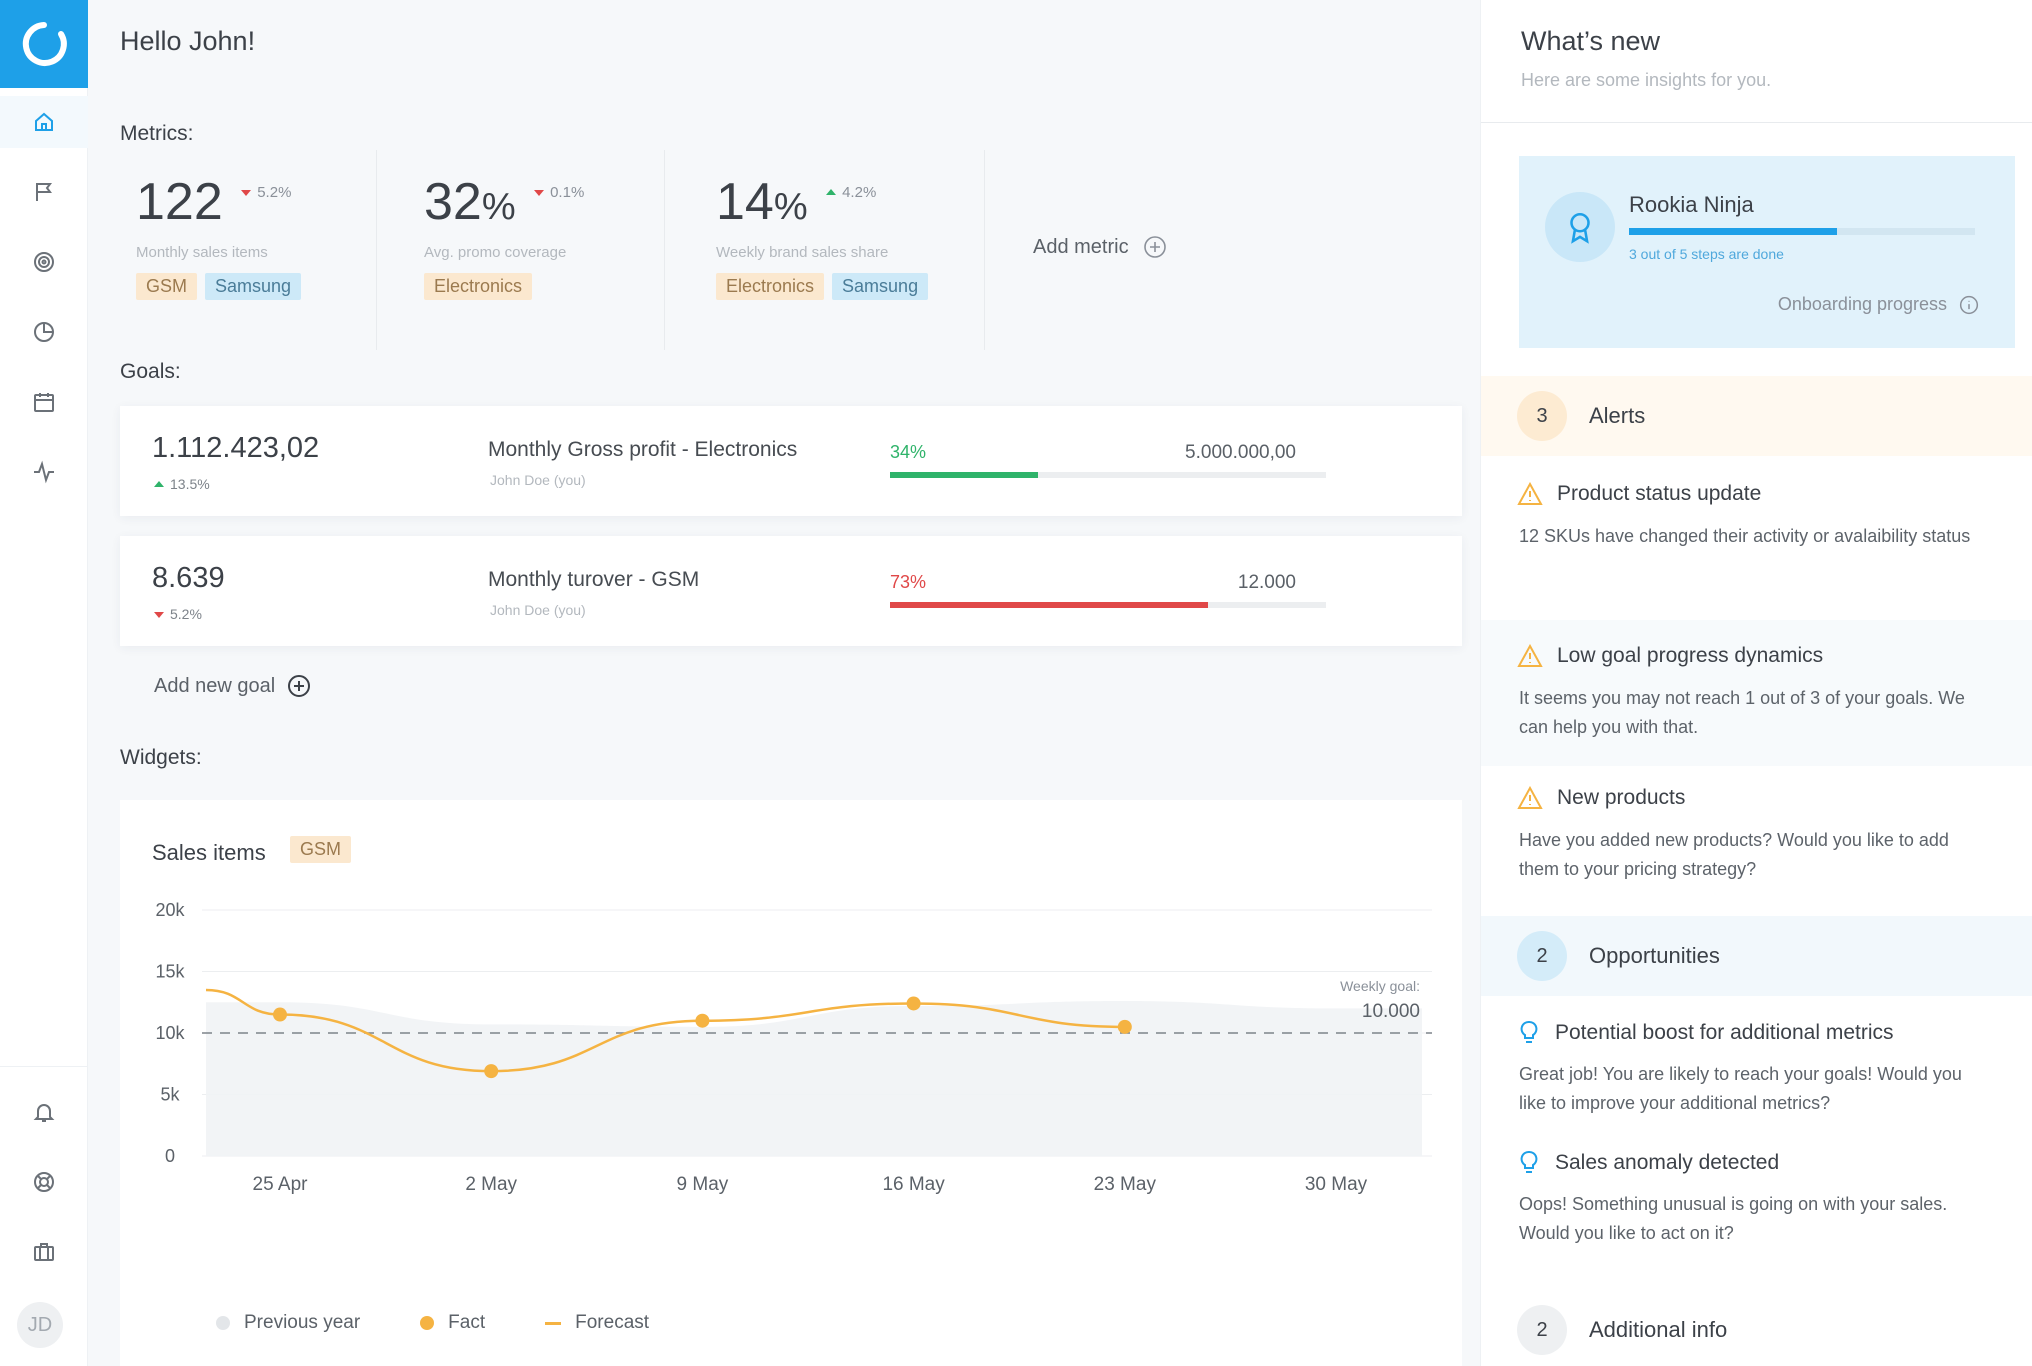 This screenshot has width=2032, height=1366. What do you see at coordinates (219, 259) in the screenshot?
I see `metric-card: 122 5.2% Monthly sales items GSM Samsung` at bounding box center [219, 259].